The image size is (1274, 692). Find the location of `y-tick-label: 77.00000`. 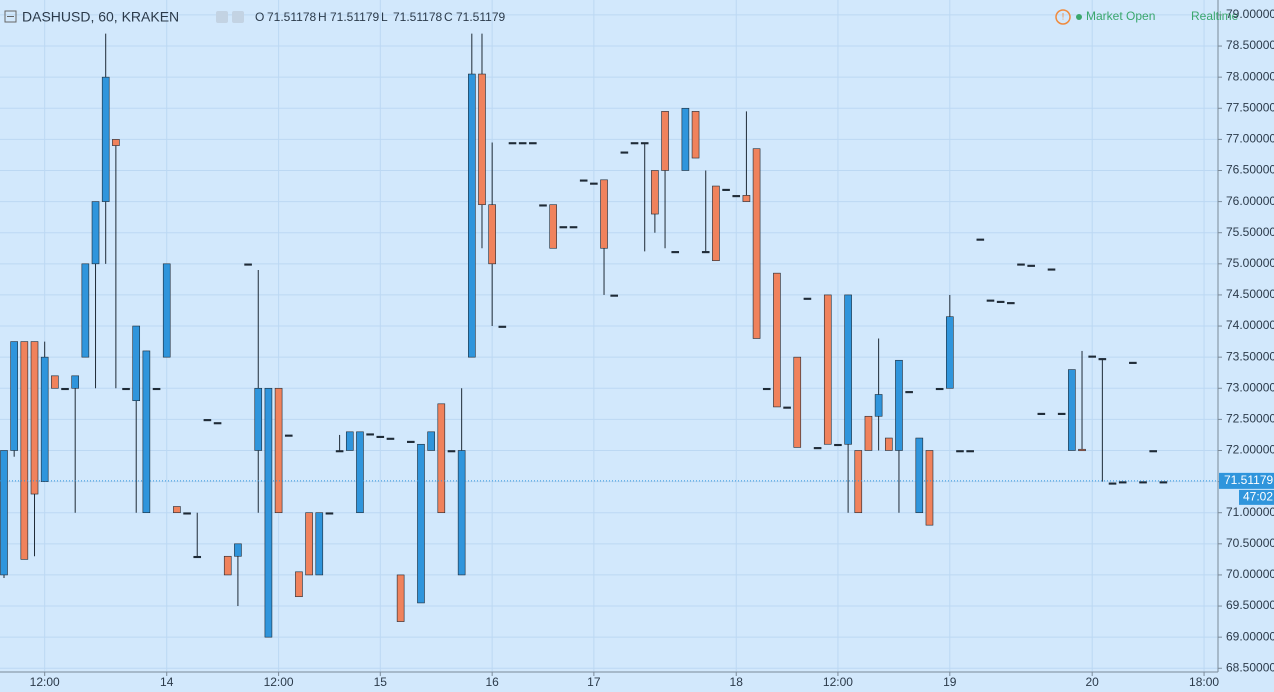

y-tick-label: 77.00000 is located at coordinates (1250, 139).